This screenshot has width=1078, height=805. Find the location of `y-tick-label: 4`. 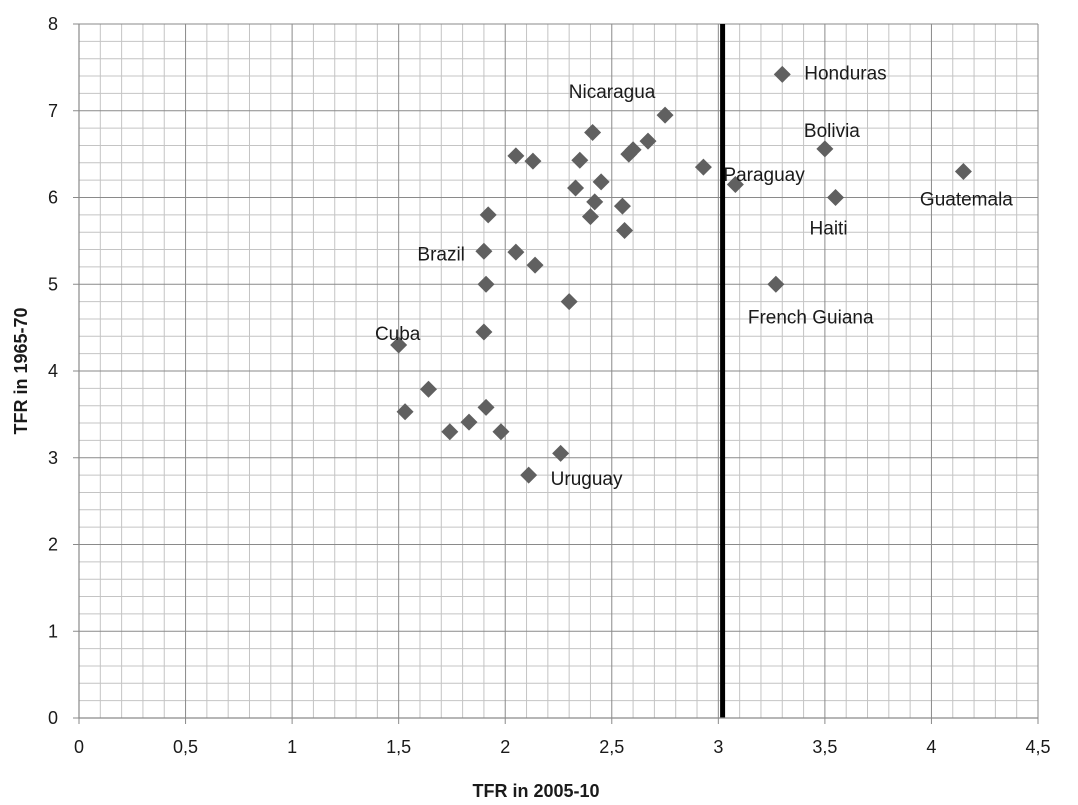

y-tick-label: 4 is located at coordinates (53, 371).